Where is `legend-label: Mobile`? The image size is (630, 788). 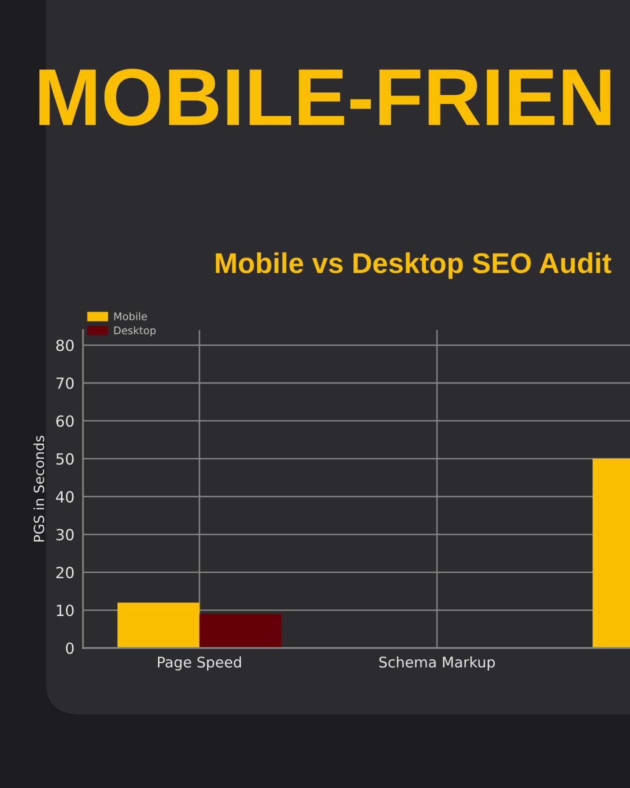
legend-label: Mobile is located at coordinates (130, 316).